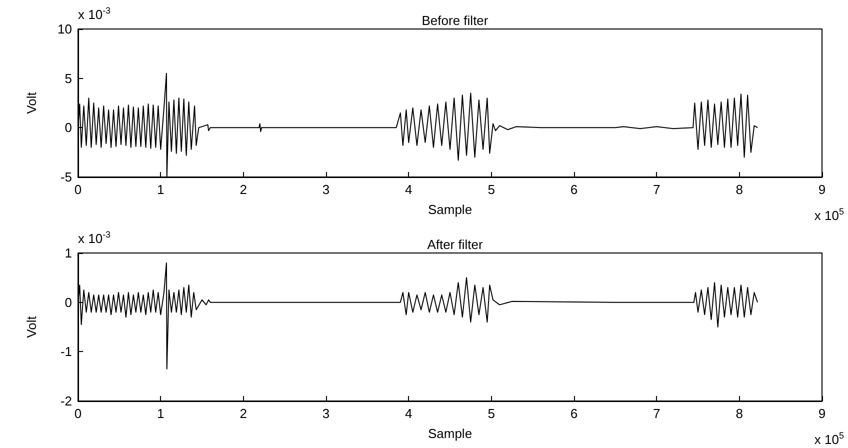 This screenshot has width=848, height=448. Describe the element at coordinates (455, 20) in the screenshot. I see `chart-title: Before filter` at that location.